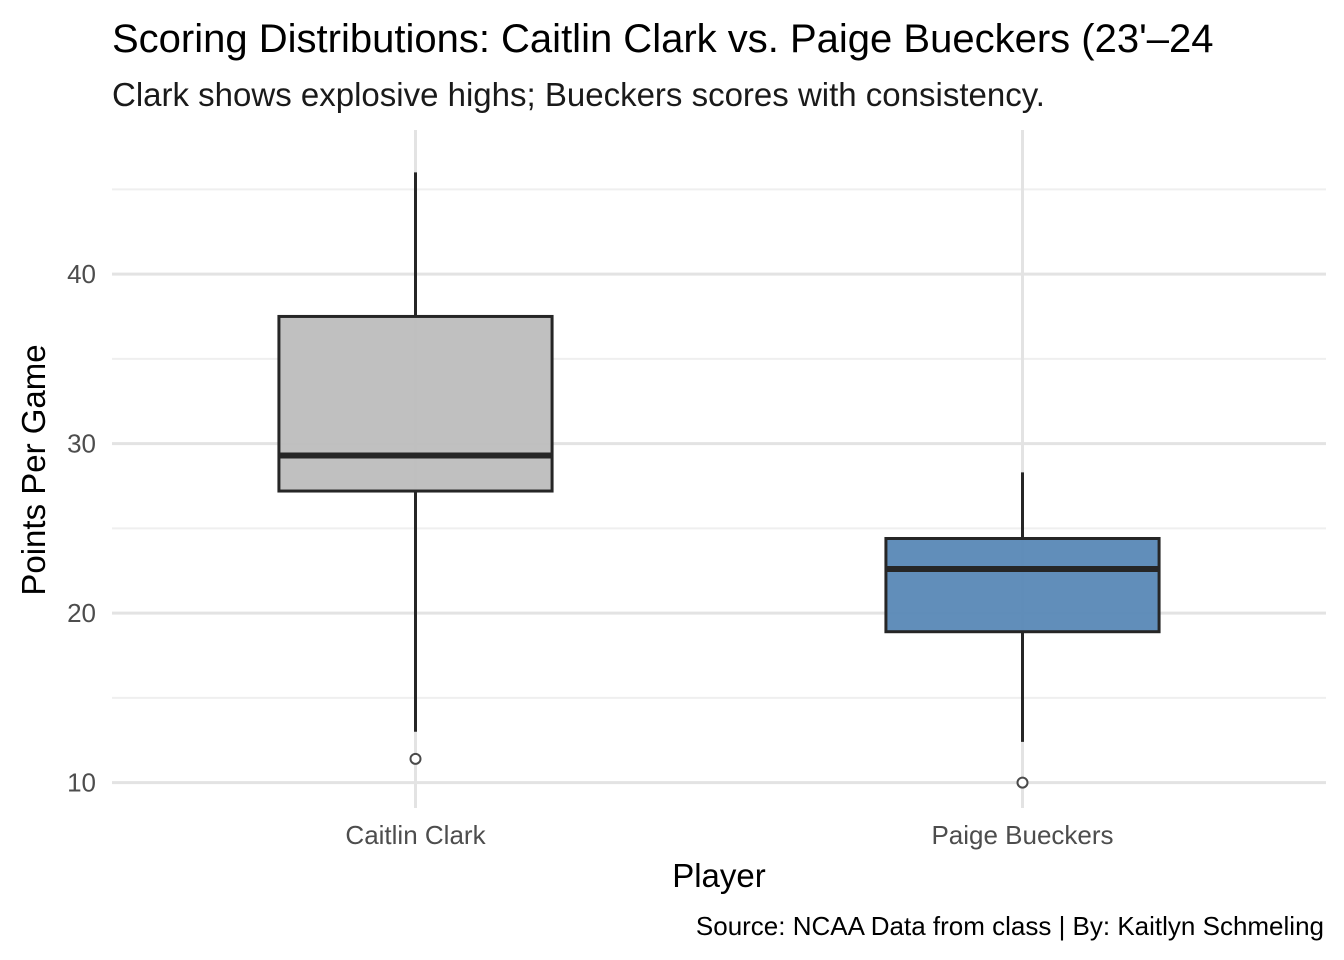 This screenshot has width=1344, height=960. Describe the element at coordinates (81, 274) in the screenshot. I see `y-tick-label: 40` at that location.